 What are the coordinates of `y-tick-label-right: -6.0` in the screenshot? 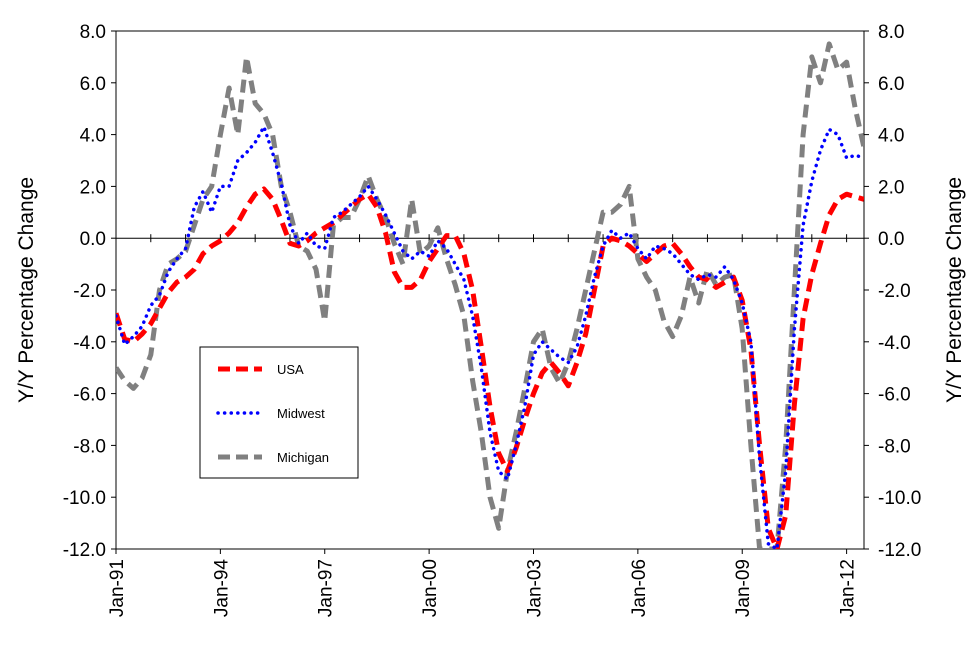 It's located at (894, 395).